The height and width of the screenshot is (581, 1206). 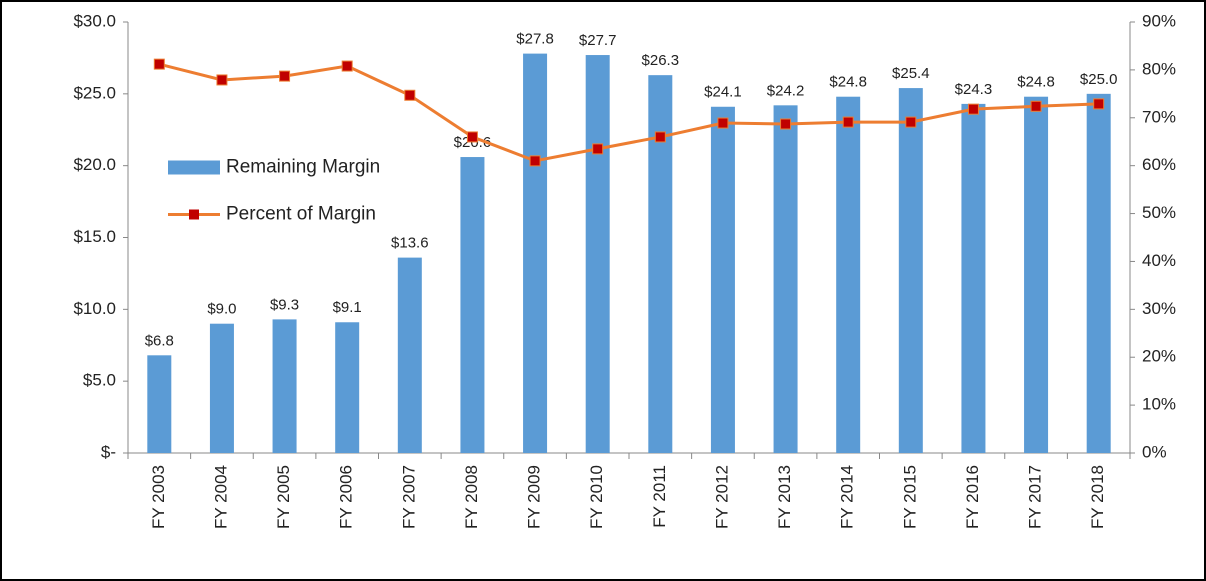 I want to click on x-tick-label: FY 2018, so click(x=1097, y=497).